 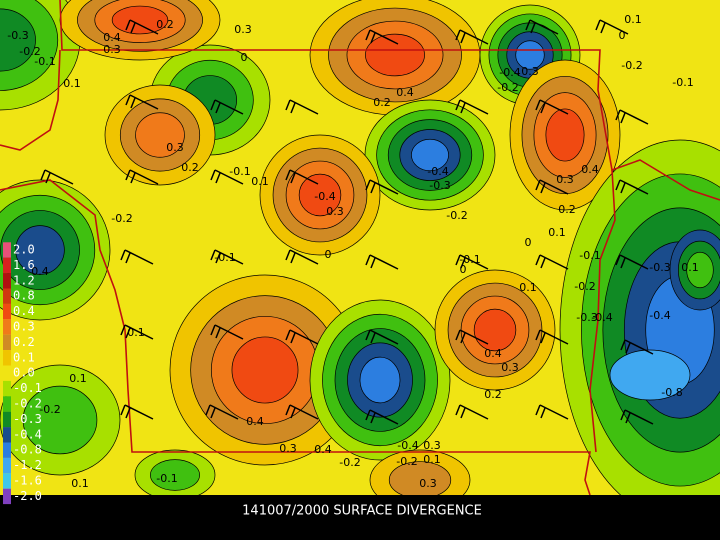 I want to click on legend-label: 2.0, so click(x=24, y=250).